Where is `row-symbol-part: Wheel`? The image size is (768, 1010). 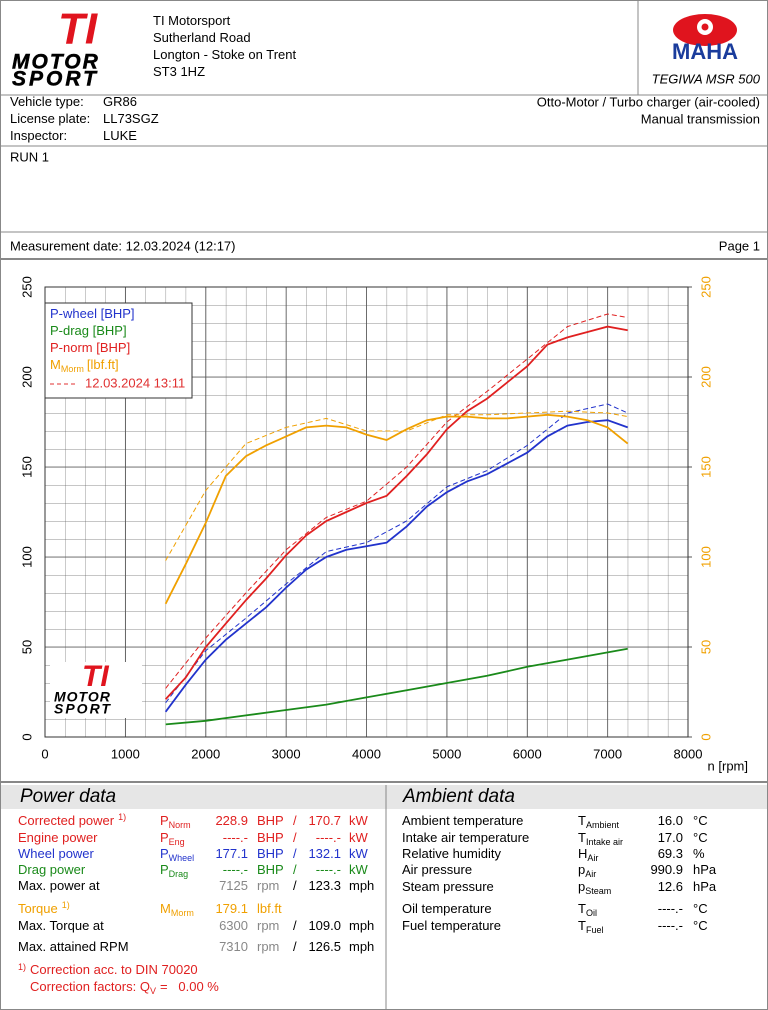
row-symbol-part: Wheel is located at coordinates (182, 858).